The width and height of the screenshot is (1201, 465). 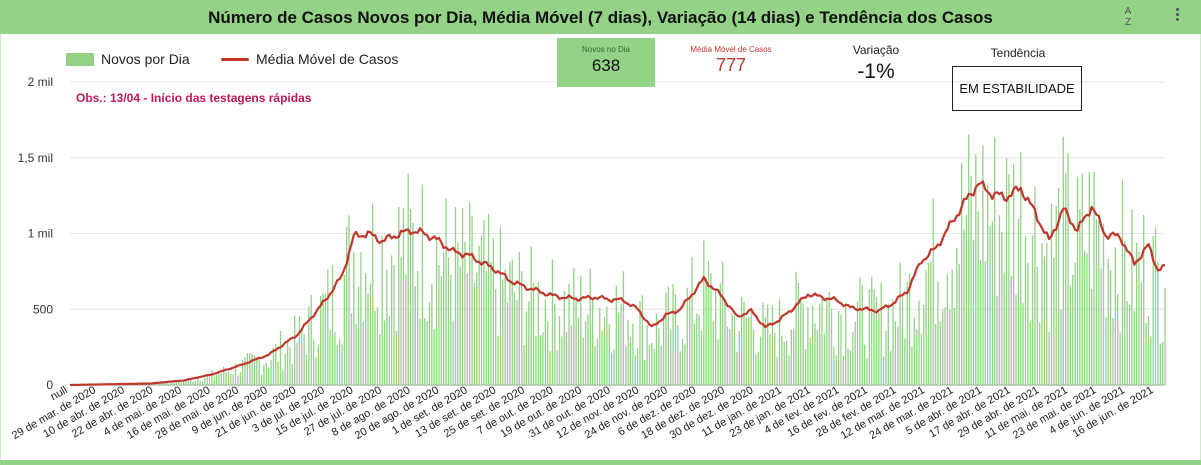 What do you see at coordinates (40, 234) in the screenshot?
I see `y-tick-label: 1 mil` at bounding box center [40, 234].